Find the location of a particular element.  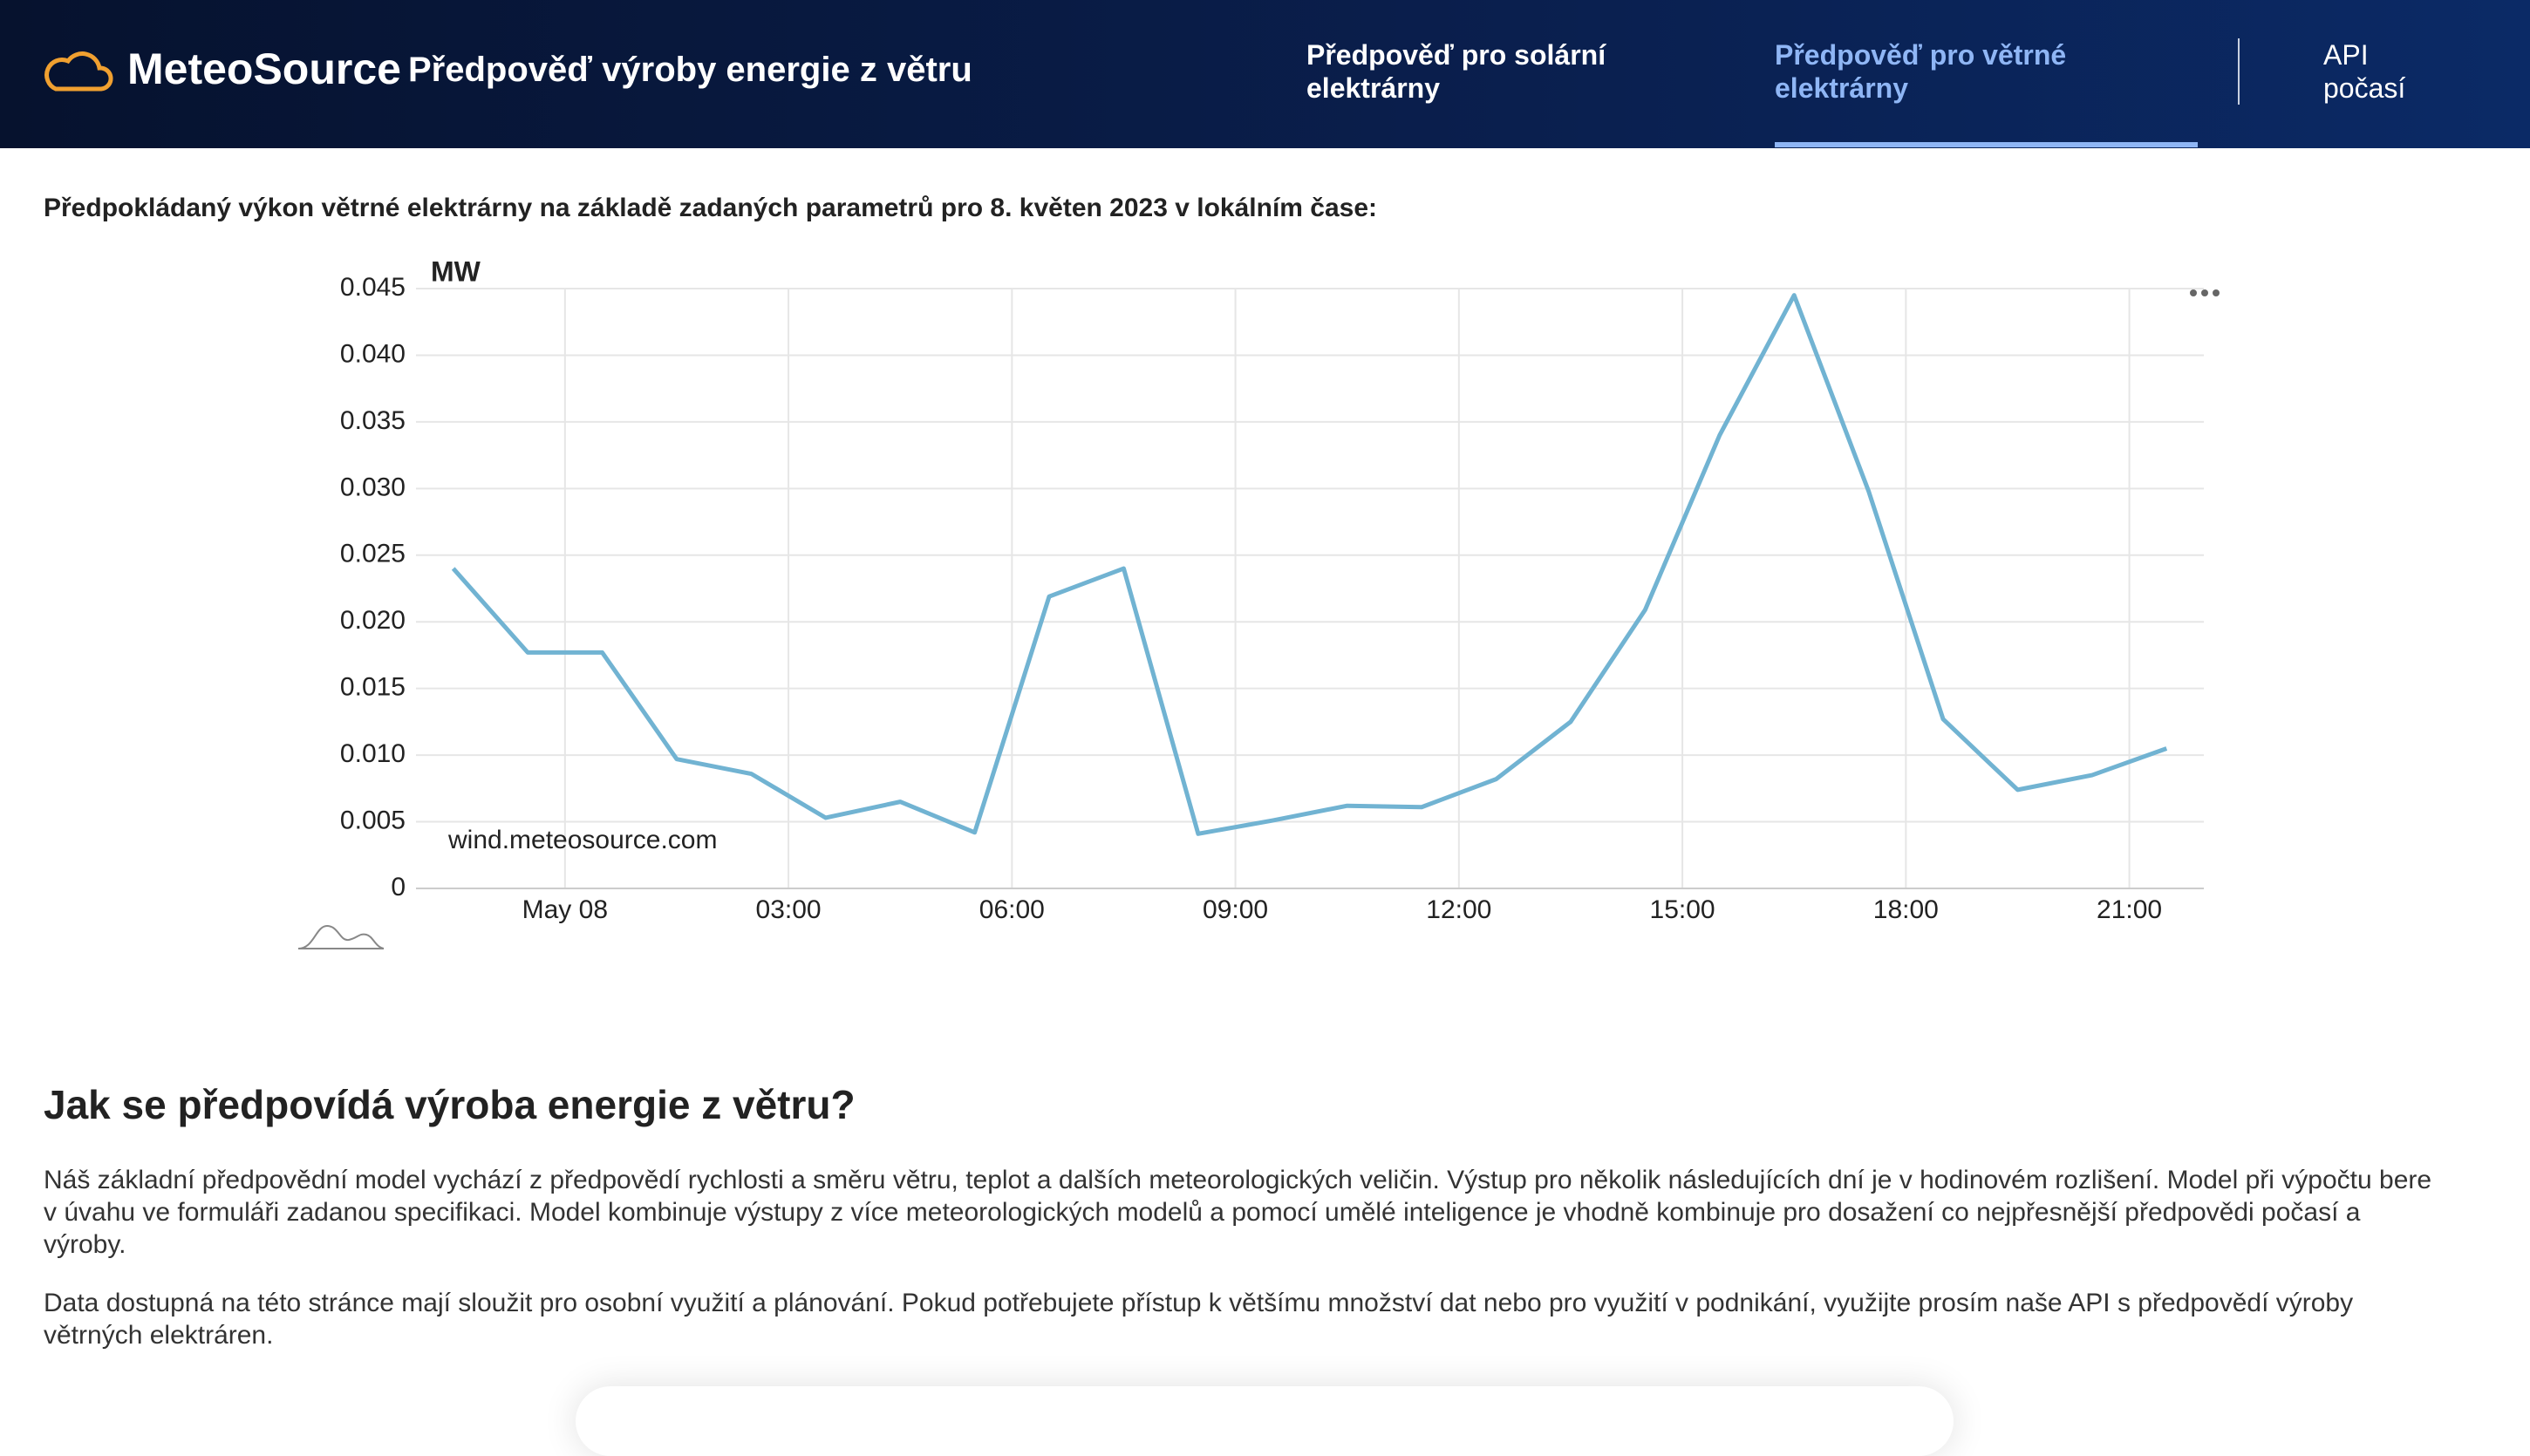

nav-item: API počasí is located at coordinates (2364, 71).